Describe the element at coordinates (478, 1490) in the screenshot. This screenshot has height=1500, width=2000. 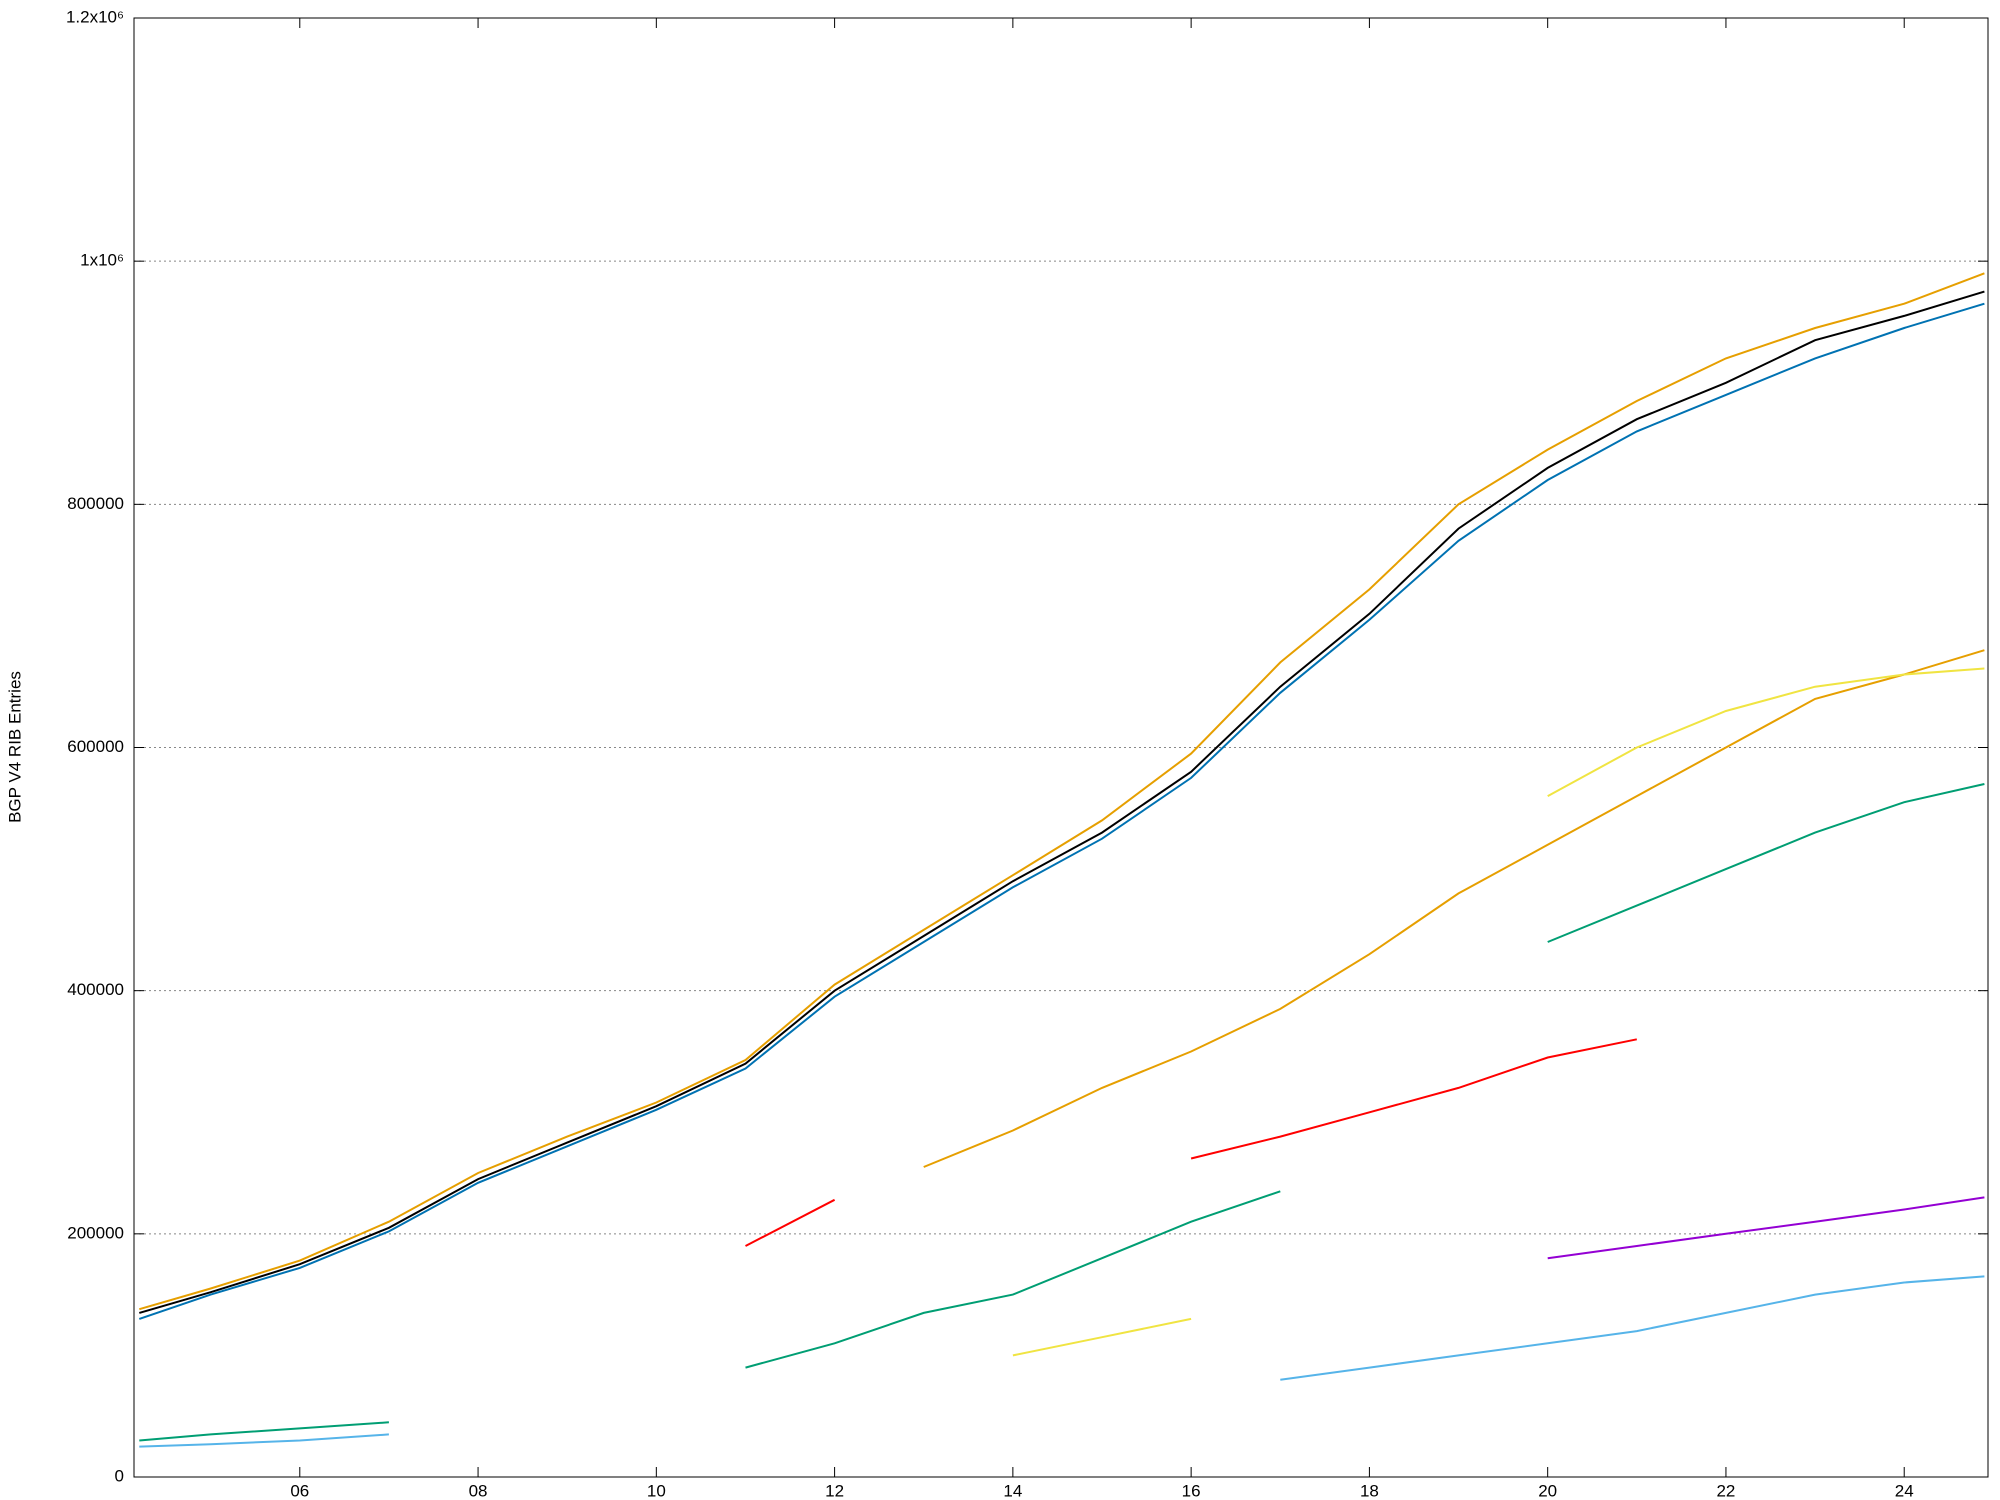
I see `x-tick-label: 08` at that location.